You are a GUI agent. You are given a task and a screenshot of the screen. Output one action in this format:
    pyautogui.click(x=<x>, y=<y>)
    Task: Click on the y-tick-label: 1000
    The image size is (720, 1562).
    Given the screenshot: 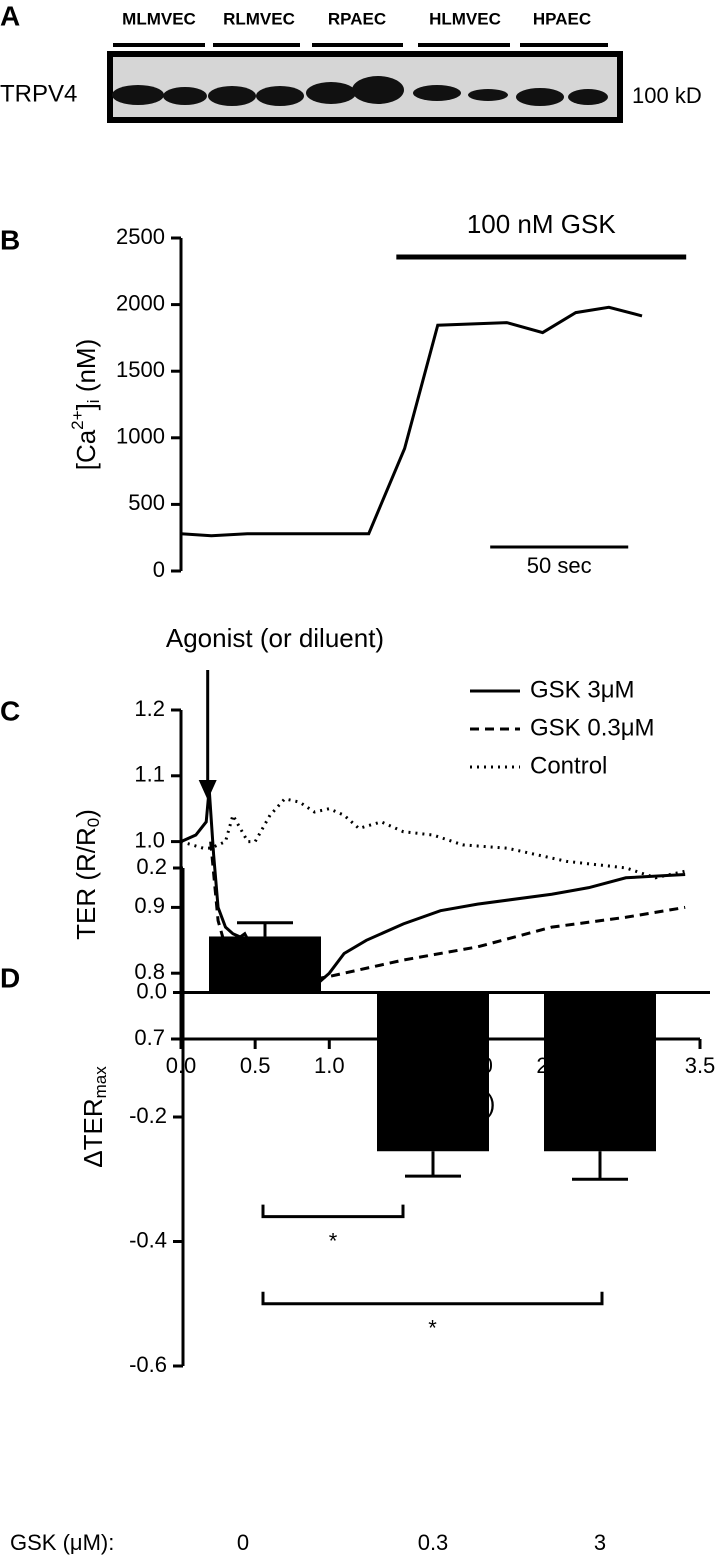 What is the action you would take?
    pyautogui.click(x=140, y=436)
    